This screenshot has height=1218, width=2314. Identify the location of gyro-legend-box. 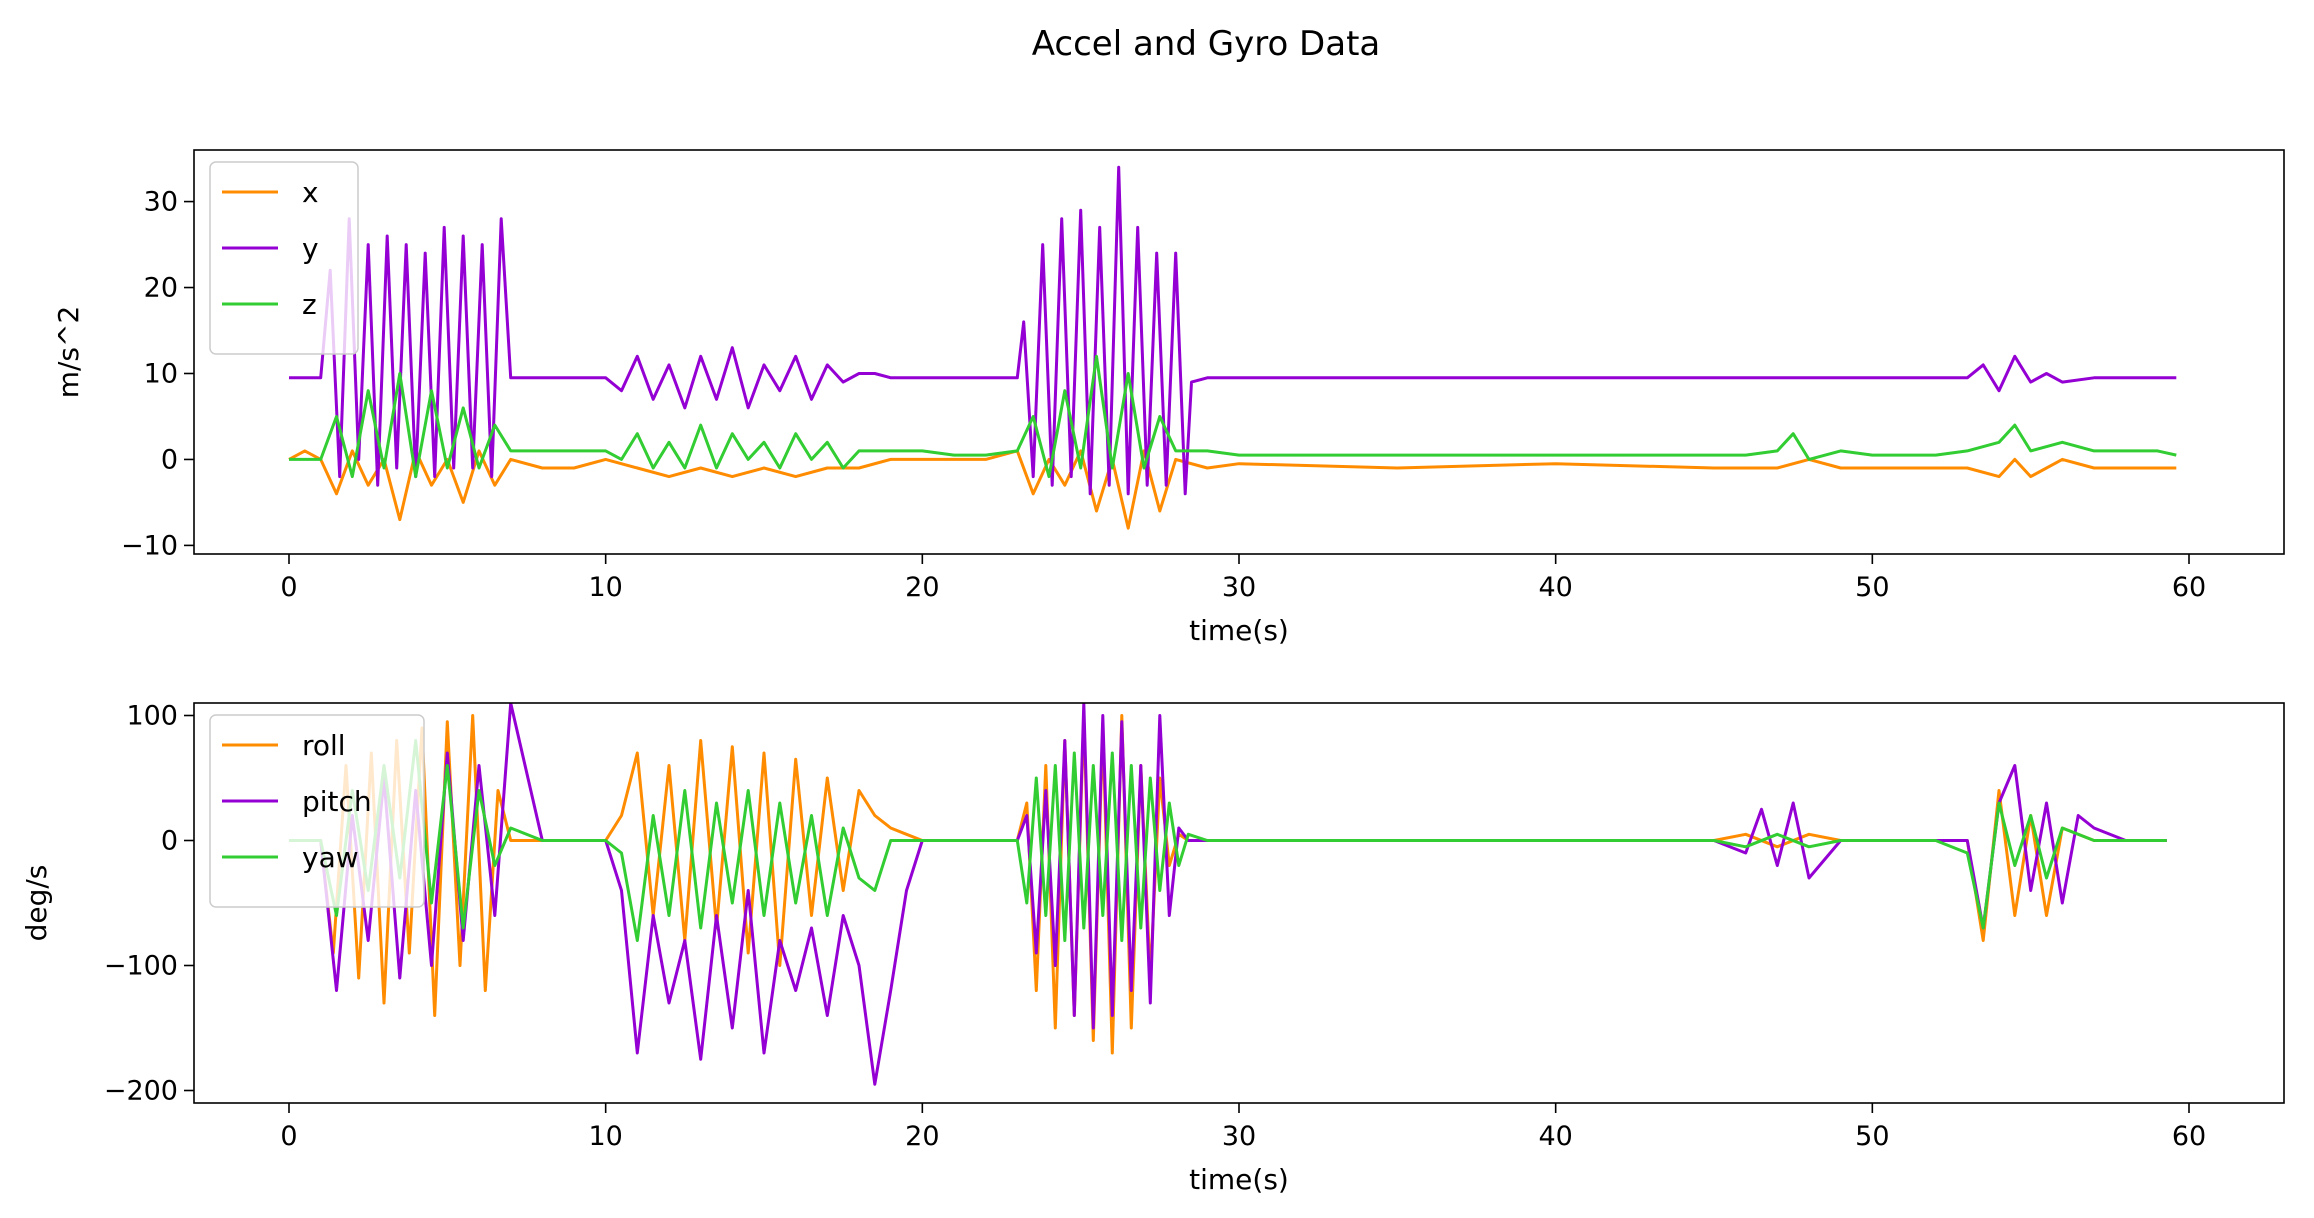
(317, 811).